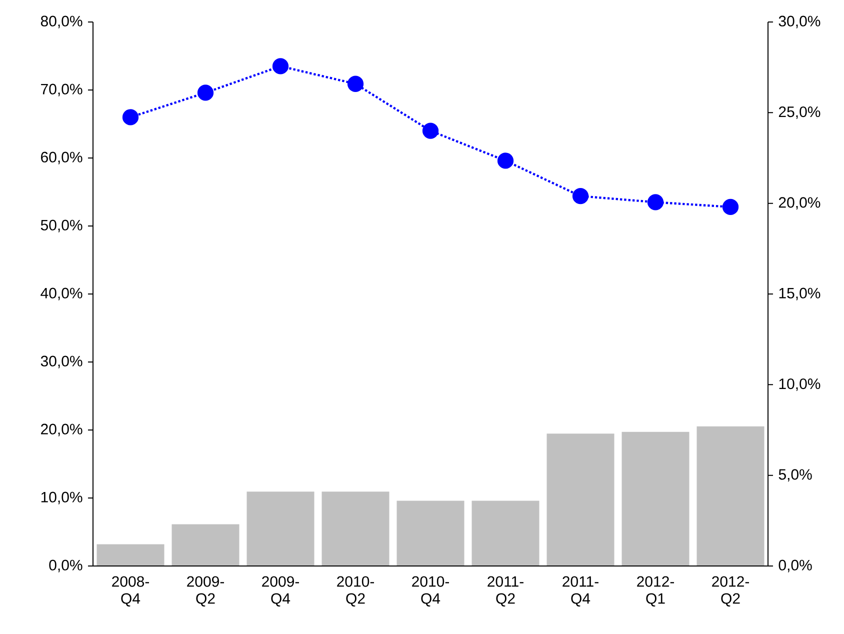  Describe the element at coordinates (65, 566) in the screenshot. I see `y-tick-label: 0,0%` at that location.